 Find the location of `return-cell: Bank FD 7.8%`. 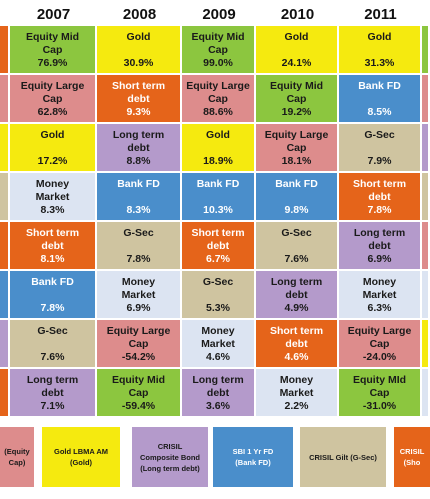

return-cell: Bank FD 7.8% is located at coordinates (53, 295).